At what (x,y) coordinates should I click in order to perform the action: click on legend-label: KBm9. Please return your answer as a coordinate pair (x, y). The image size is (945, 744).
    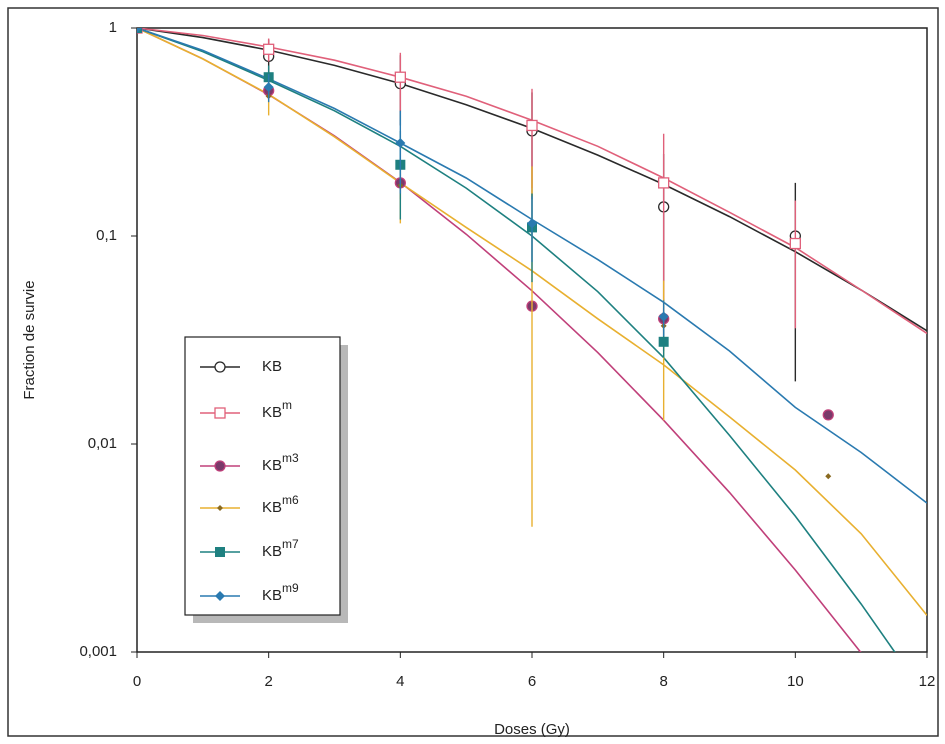
    Looking at the image, I should click on (280, 592).